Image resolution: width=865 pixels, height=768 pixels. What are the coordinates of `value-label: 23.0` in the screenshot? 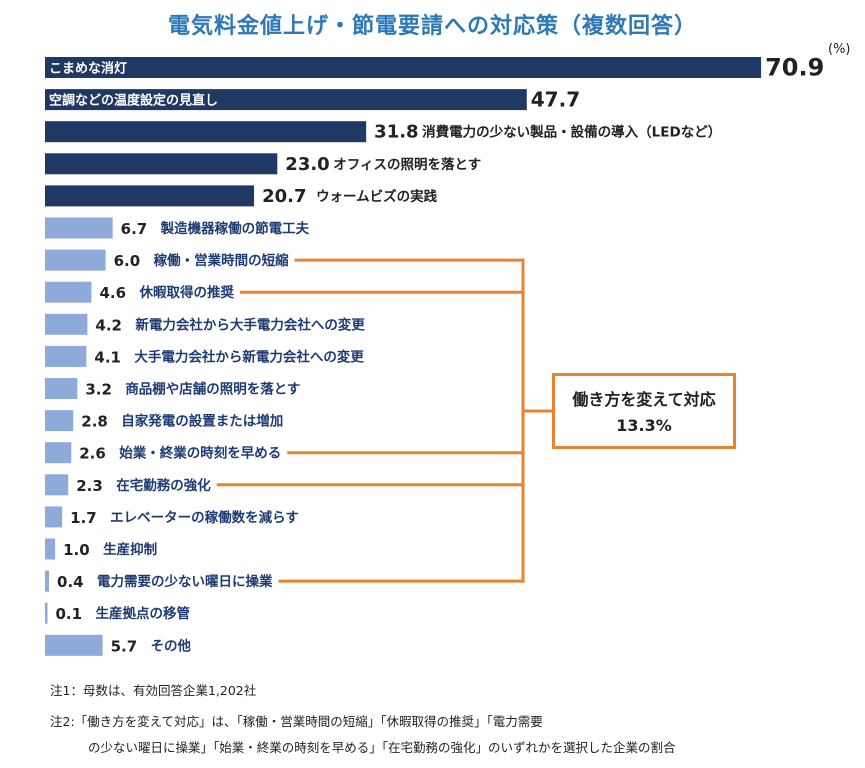 It's located at (307, 164).